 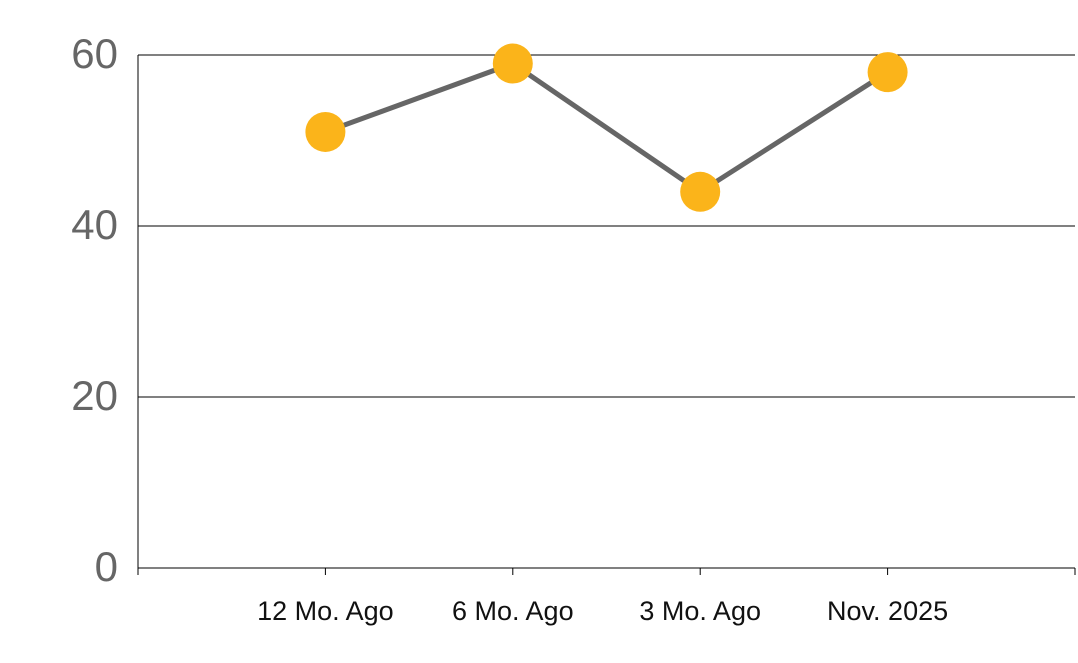 I want to click on y-tick-label: 0, so click(x=106, y=566).